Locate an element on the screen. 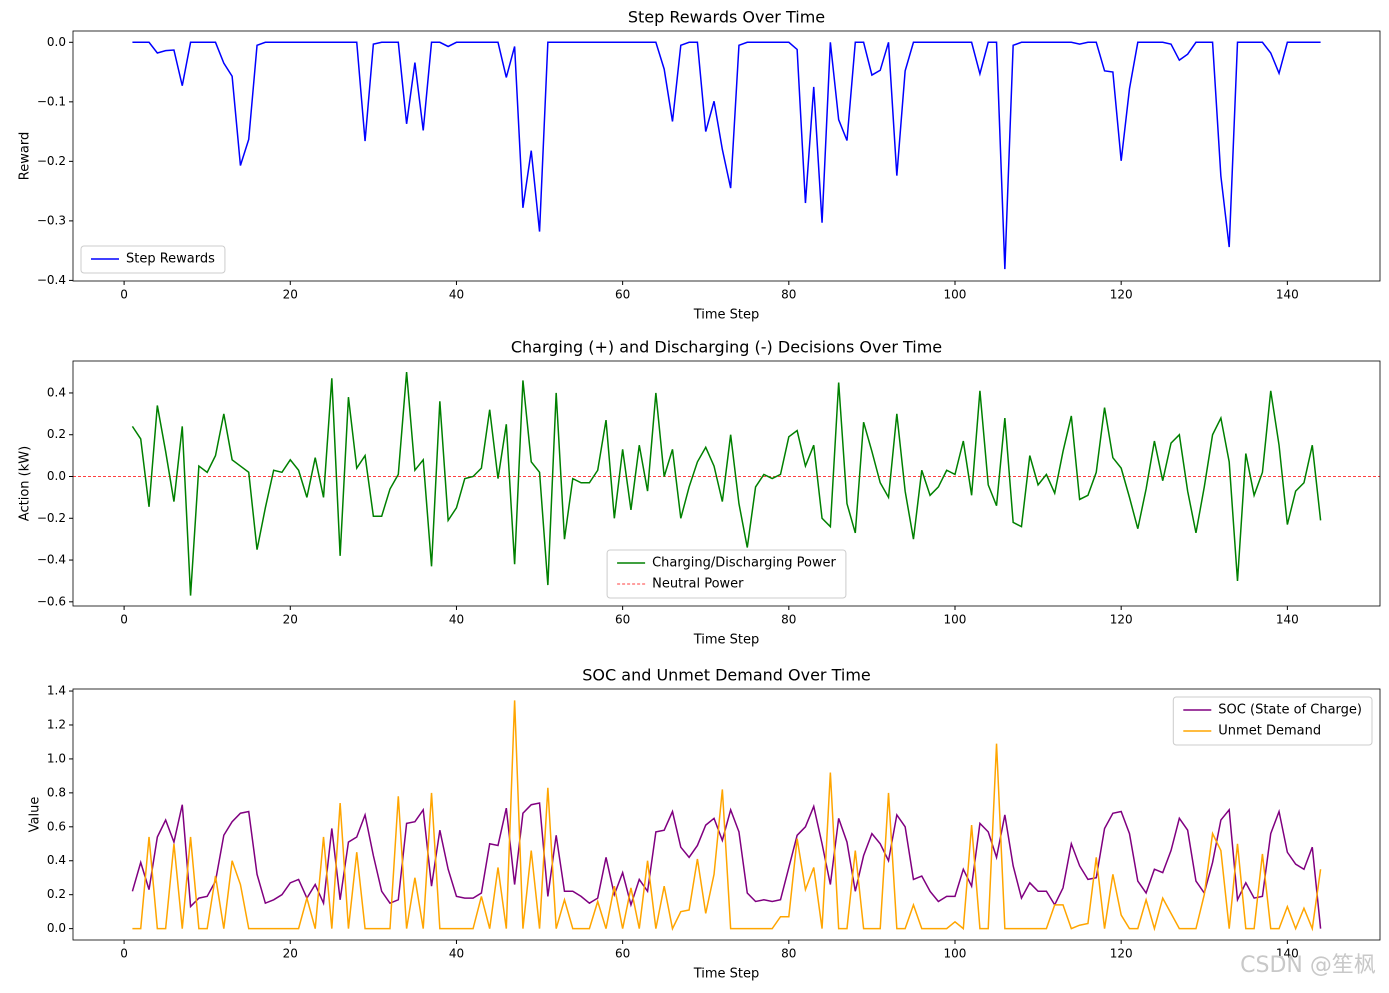  y-tick-label: 1.0 is located at coordinates (56, 758).